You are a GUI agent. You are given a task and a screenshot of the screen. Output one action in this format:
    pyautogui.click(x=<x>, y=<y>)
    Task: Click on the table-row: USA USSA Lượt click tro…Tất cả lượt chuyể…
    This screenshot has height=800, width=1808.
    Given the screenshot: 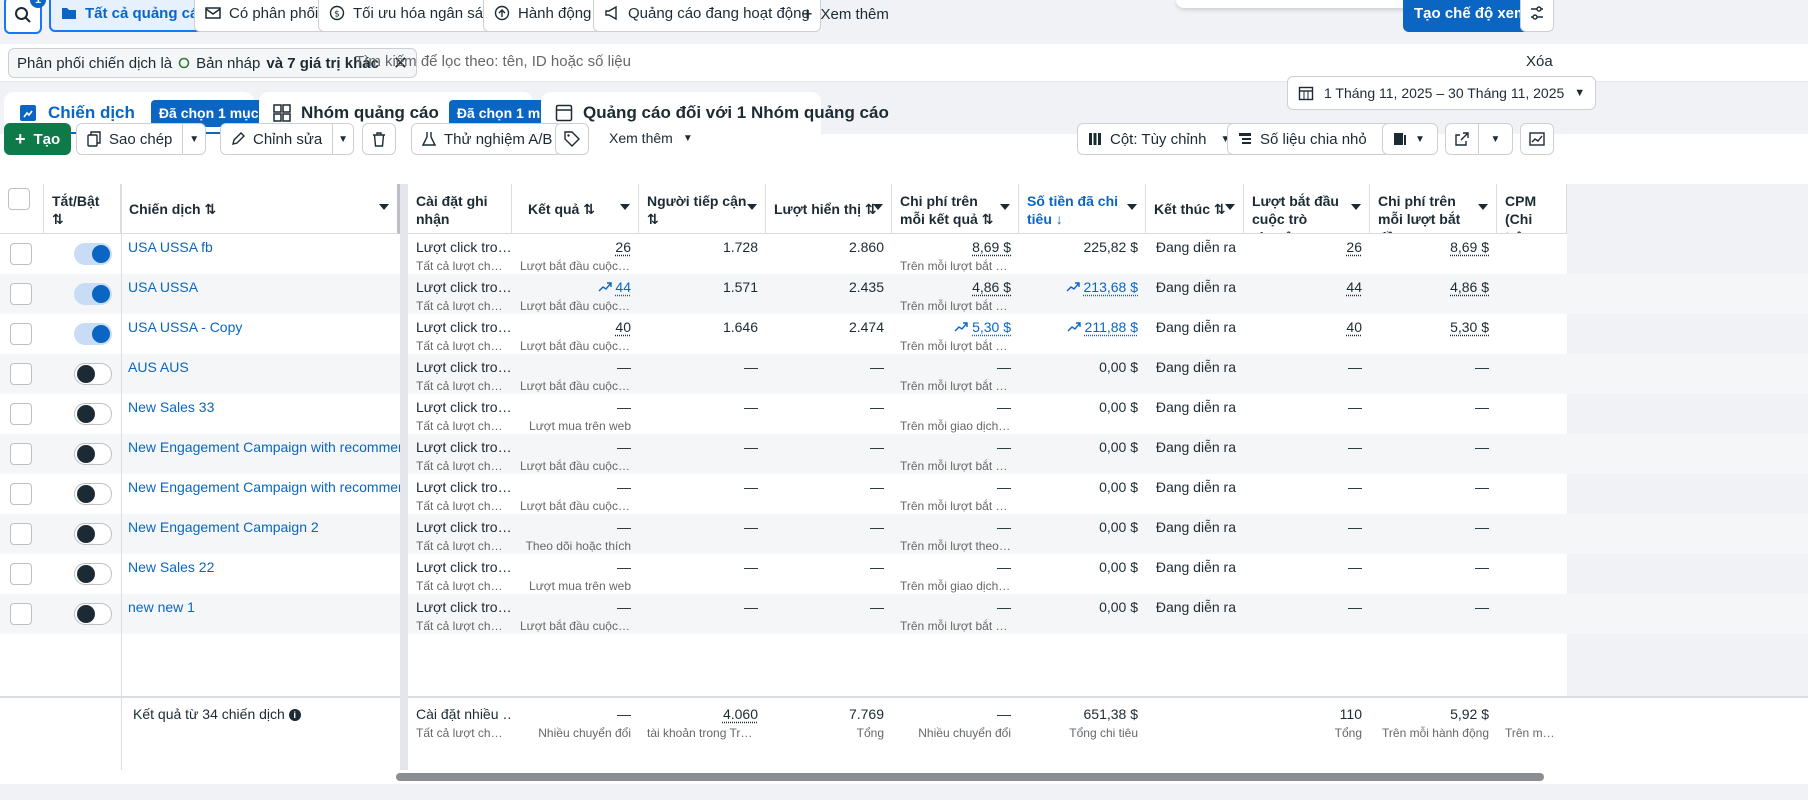 What is the action you would take?
    pyautogui.click(x=904, y=294)
    